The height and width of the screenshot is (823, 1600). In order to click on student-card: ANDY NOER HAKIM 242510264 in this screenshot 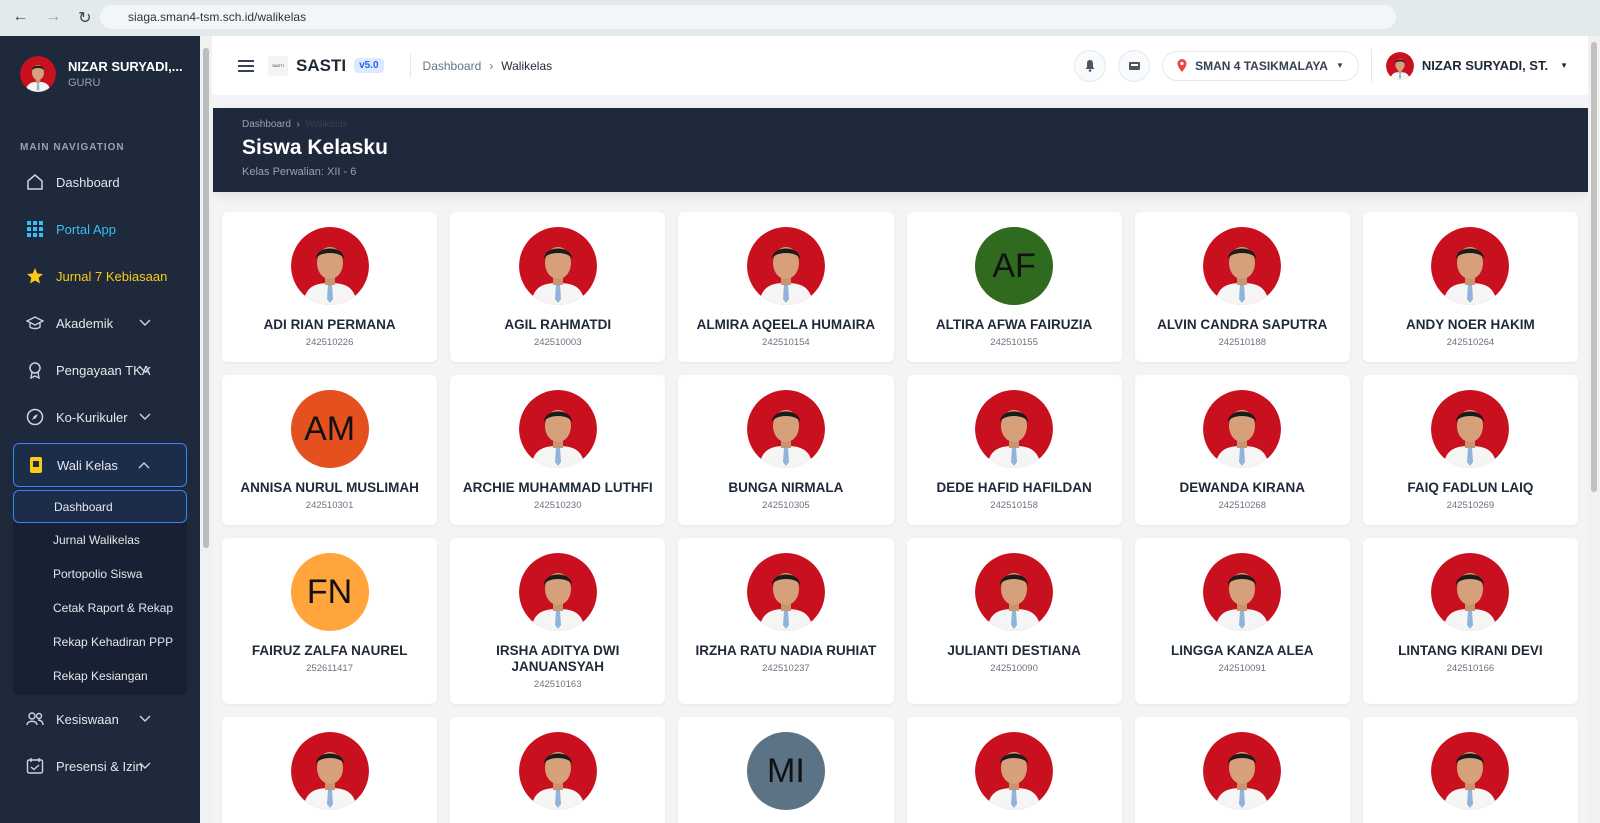, I will do `click(1470, 287)`.